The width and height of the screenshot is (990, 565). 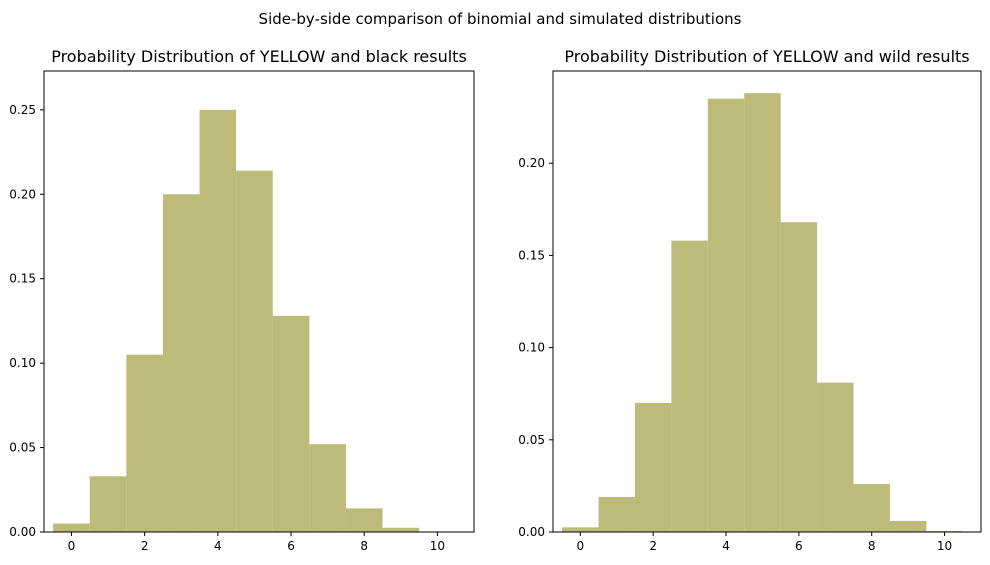 What do you see at coordinates (145, 546) in the screenshot?
I see `left-x-tick-label: 2` at bounding box center [145, 546].